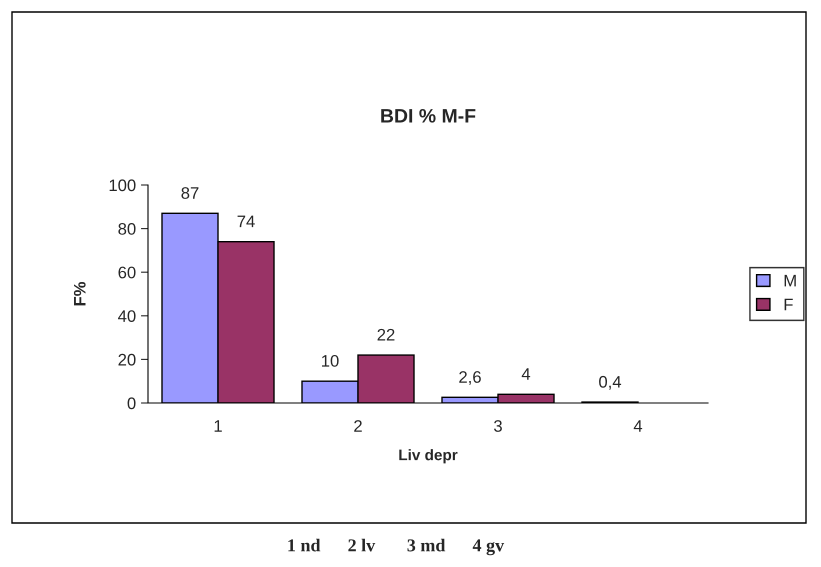  What do you see at coordinates (428, 456) in the screenshot?
I see `x-axis-title: Liv depr` at bounding box center [428, 456].